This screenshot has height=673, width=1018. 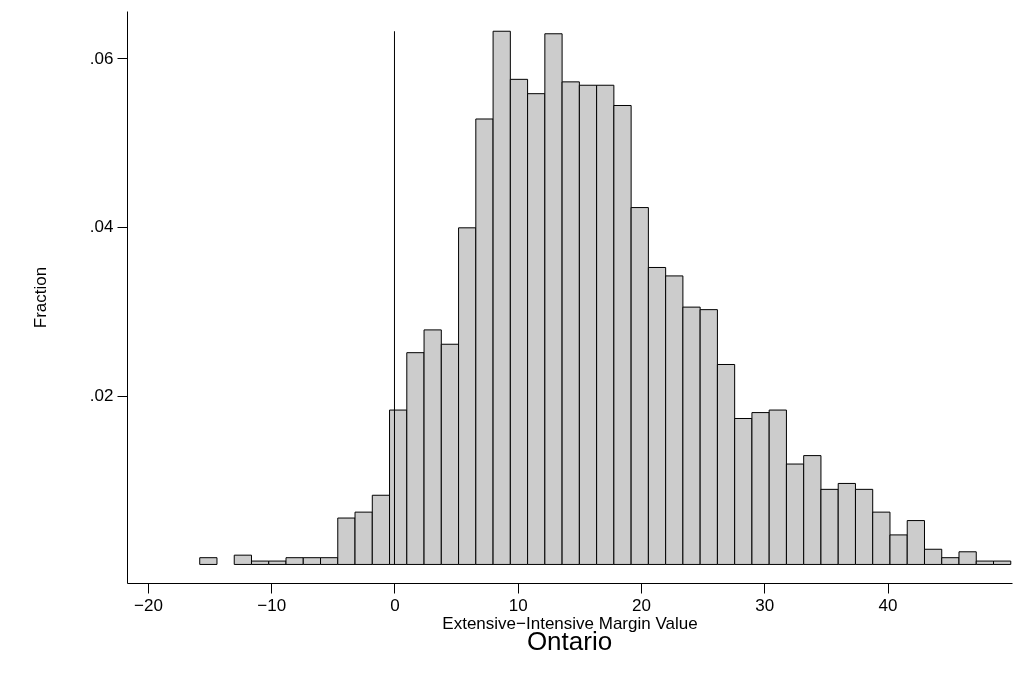 I want to click on x-tick-label: 30, so click(x=765, y=605).